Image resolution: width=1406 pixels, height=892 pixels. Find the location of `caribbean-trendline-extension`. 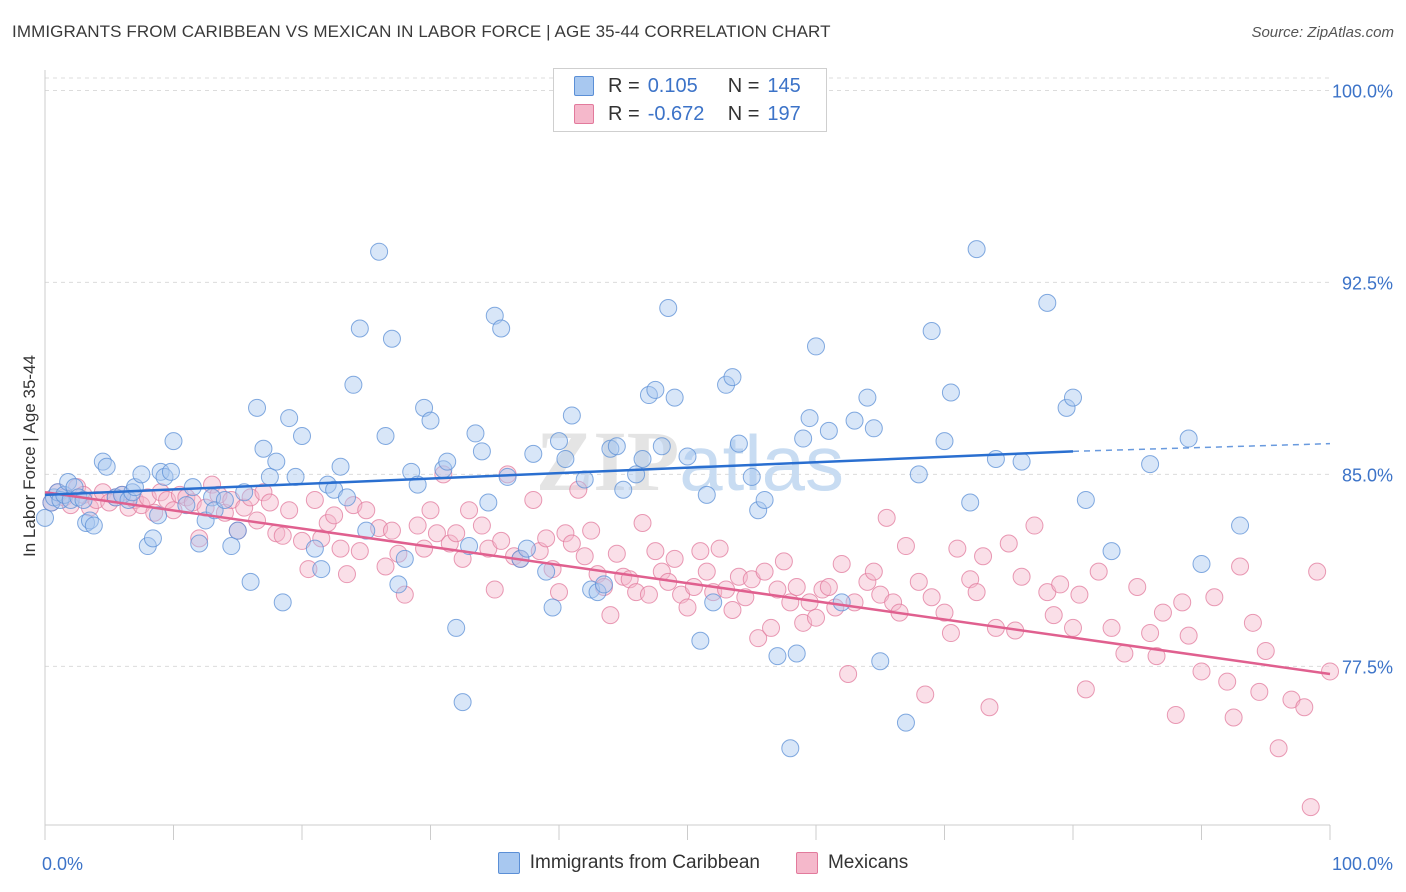

caribbean-trendline-extension is located at coordinates (1201, 447).